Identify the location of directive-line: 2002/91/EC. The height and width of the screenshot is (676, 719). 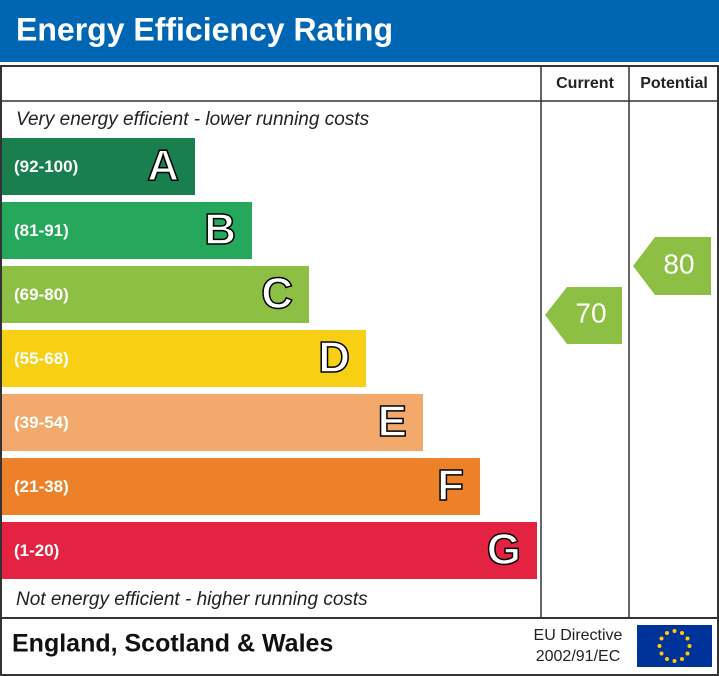
(578, 656).